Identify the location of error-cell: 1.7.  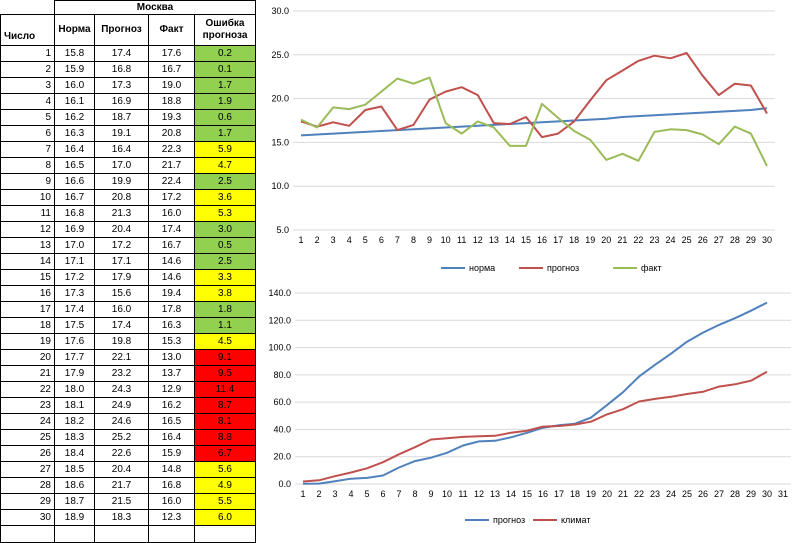
(225, 133).